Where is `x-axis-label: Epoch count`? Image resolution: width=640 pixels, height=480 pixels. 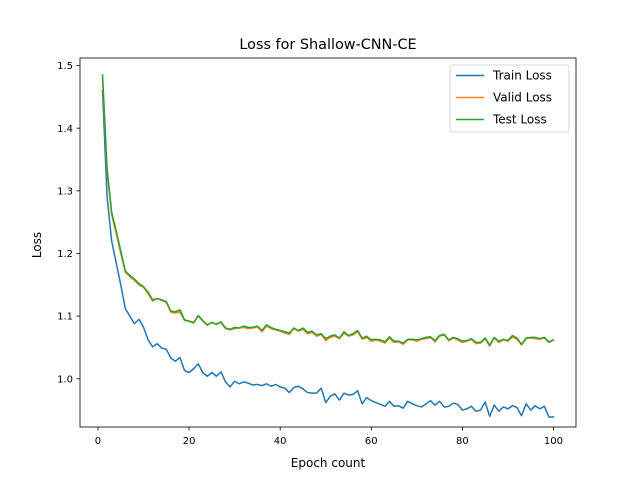
x-axis-label: Epoch count is located at coordinates (328, 463).